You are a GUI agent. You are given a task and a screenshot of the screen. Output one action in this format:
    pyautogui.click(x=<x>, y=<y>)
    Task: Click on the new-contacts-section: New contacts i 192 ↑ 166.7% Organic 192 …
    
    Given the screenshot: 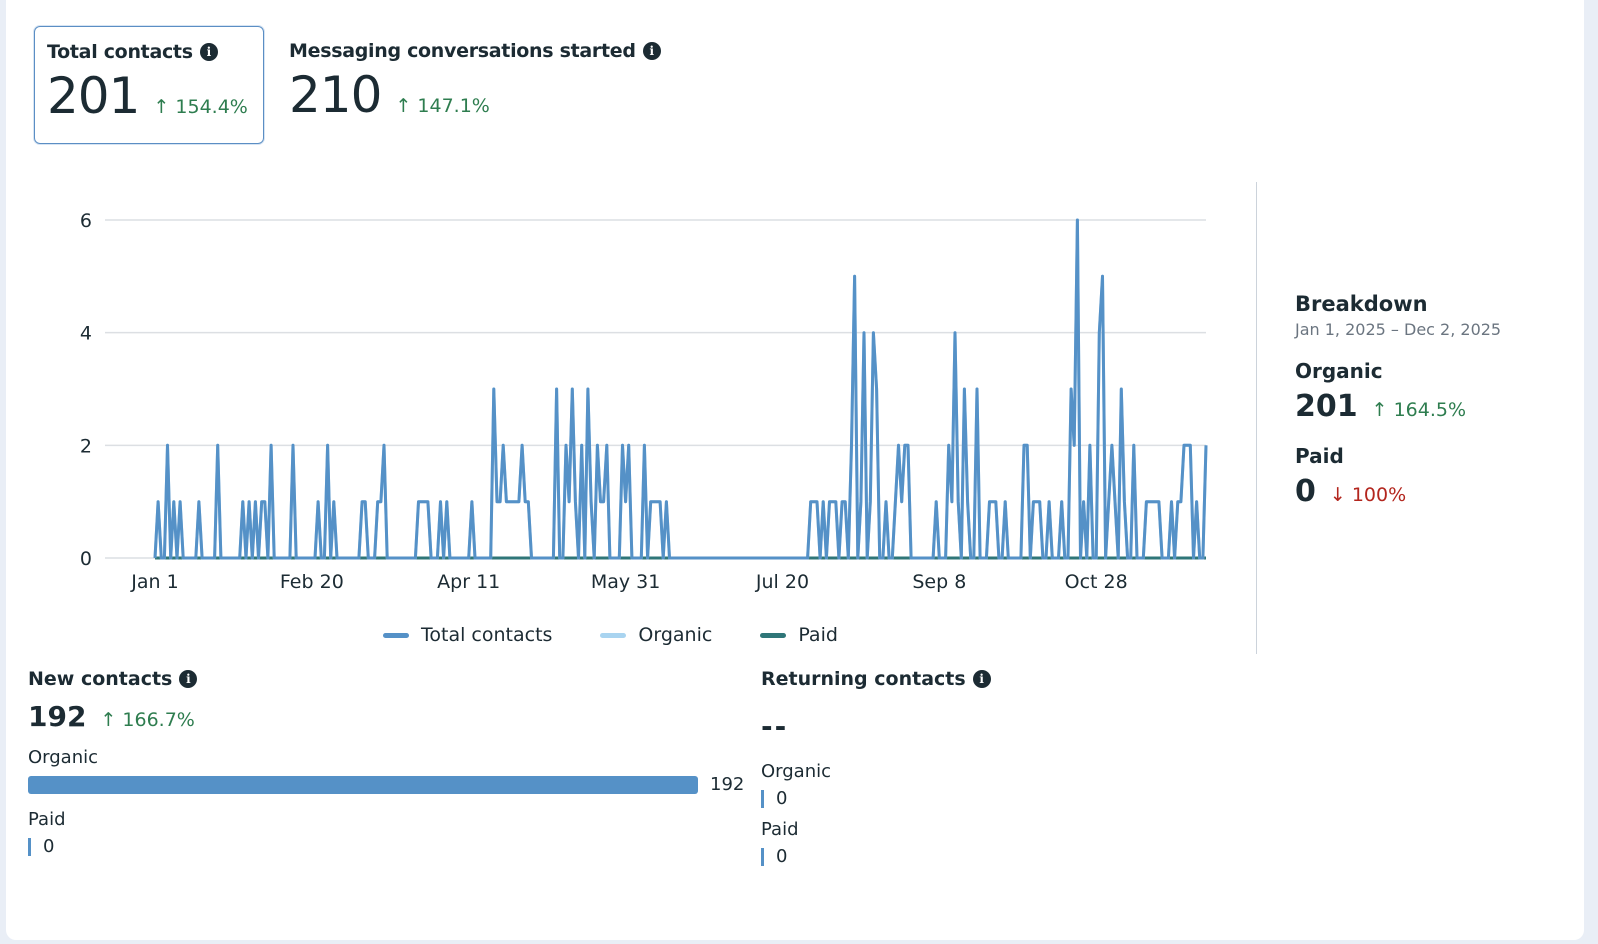 What is the action you would take?
    pyautogui.click(x=386, y=762)
    